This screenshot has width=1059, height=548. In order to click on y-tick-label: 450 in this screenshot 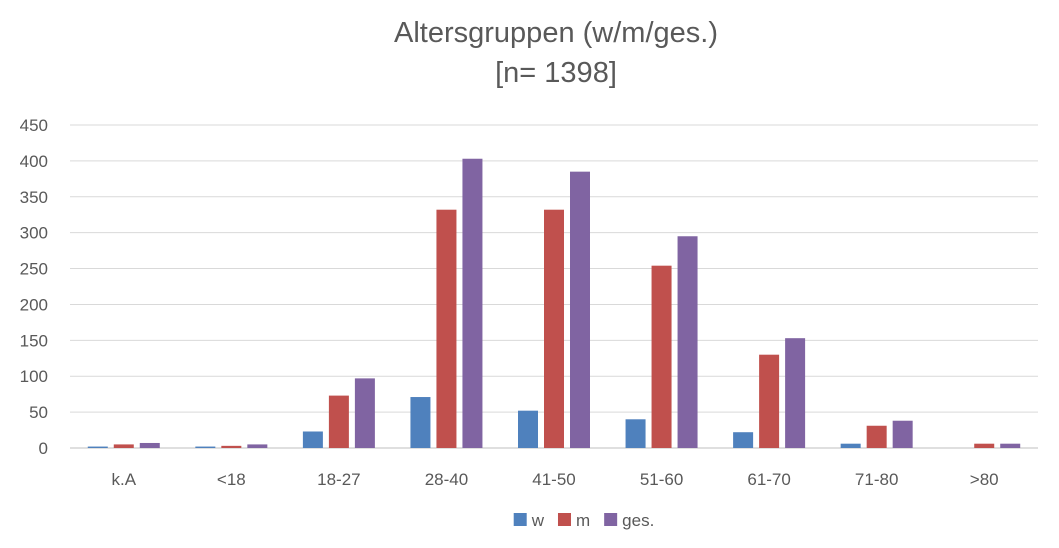, I will do `click(34, 125)`.